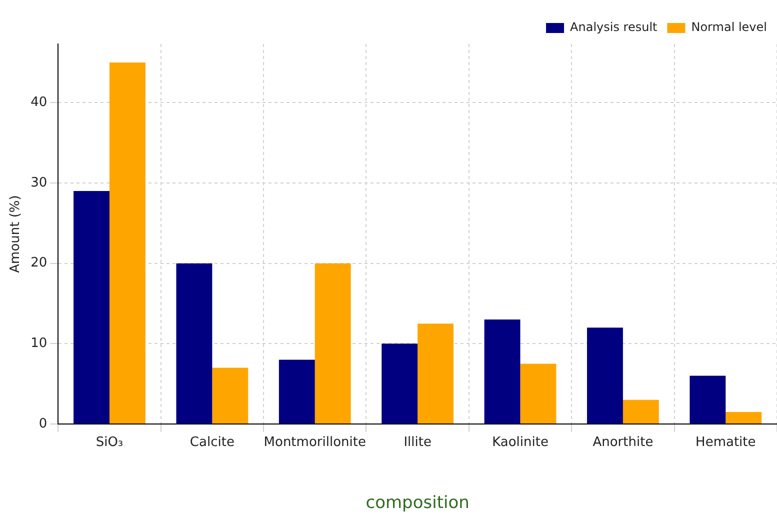 The width and height of the screenshot is (777, 514). Describe the element at coordinates (110, 442) in the screenshot. I see `x-tick-label: SiO₃` at that location.